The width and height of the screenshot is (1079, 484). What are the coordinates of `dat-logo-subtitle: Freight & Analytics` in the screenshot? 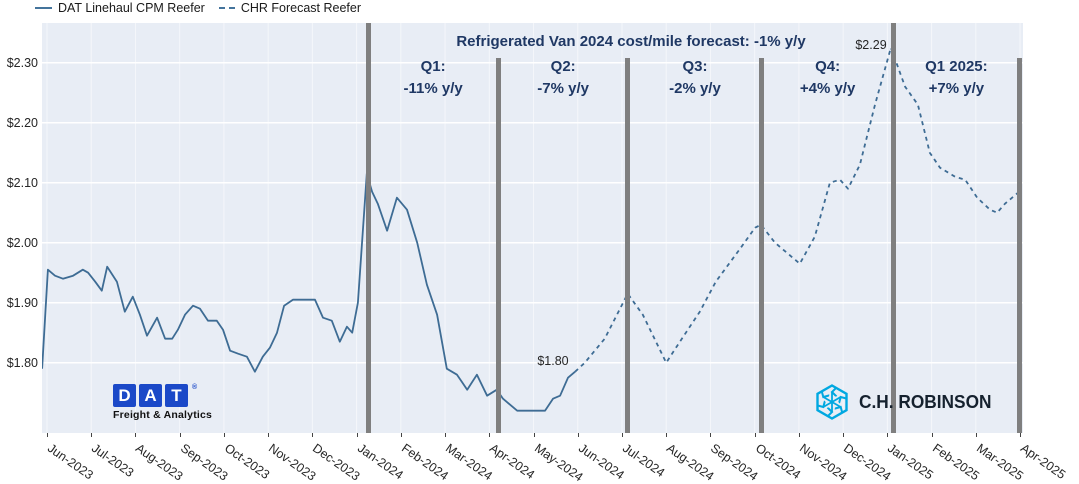 It's located at (163, 415).